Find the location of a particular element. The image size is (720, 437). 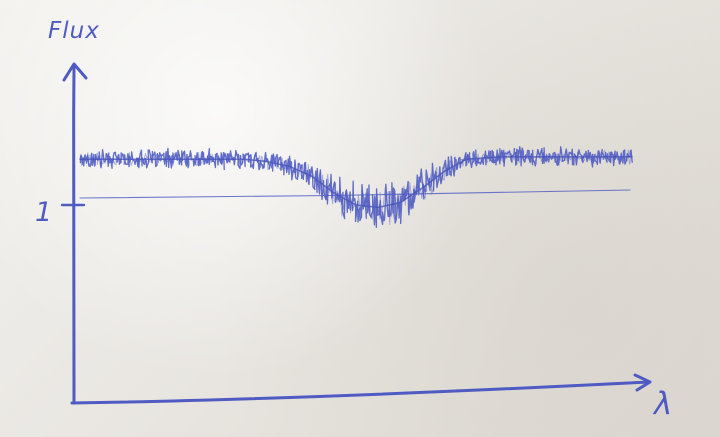

flux-noisy-series is located at coordinates (356, 187).